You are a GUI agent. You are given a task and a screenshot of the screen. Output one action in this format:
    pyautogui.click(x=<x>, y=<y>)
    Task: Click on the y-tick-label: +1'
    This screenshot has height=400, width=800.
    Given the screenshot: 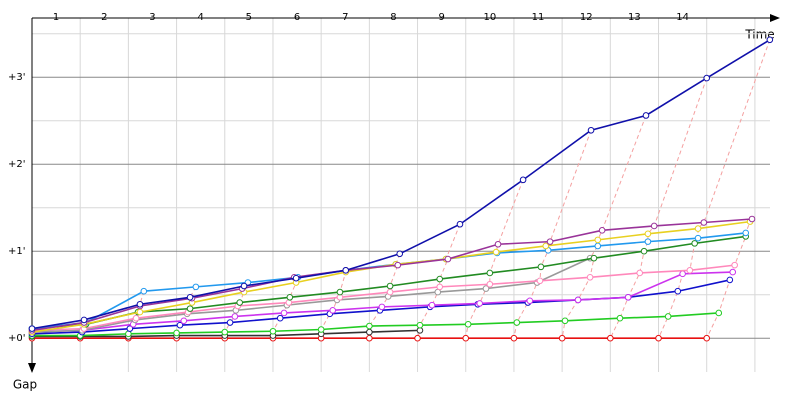 What is the action you would take?
    pyautogui.click(x=17, y=251)
    